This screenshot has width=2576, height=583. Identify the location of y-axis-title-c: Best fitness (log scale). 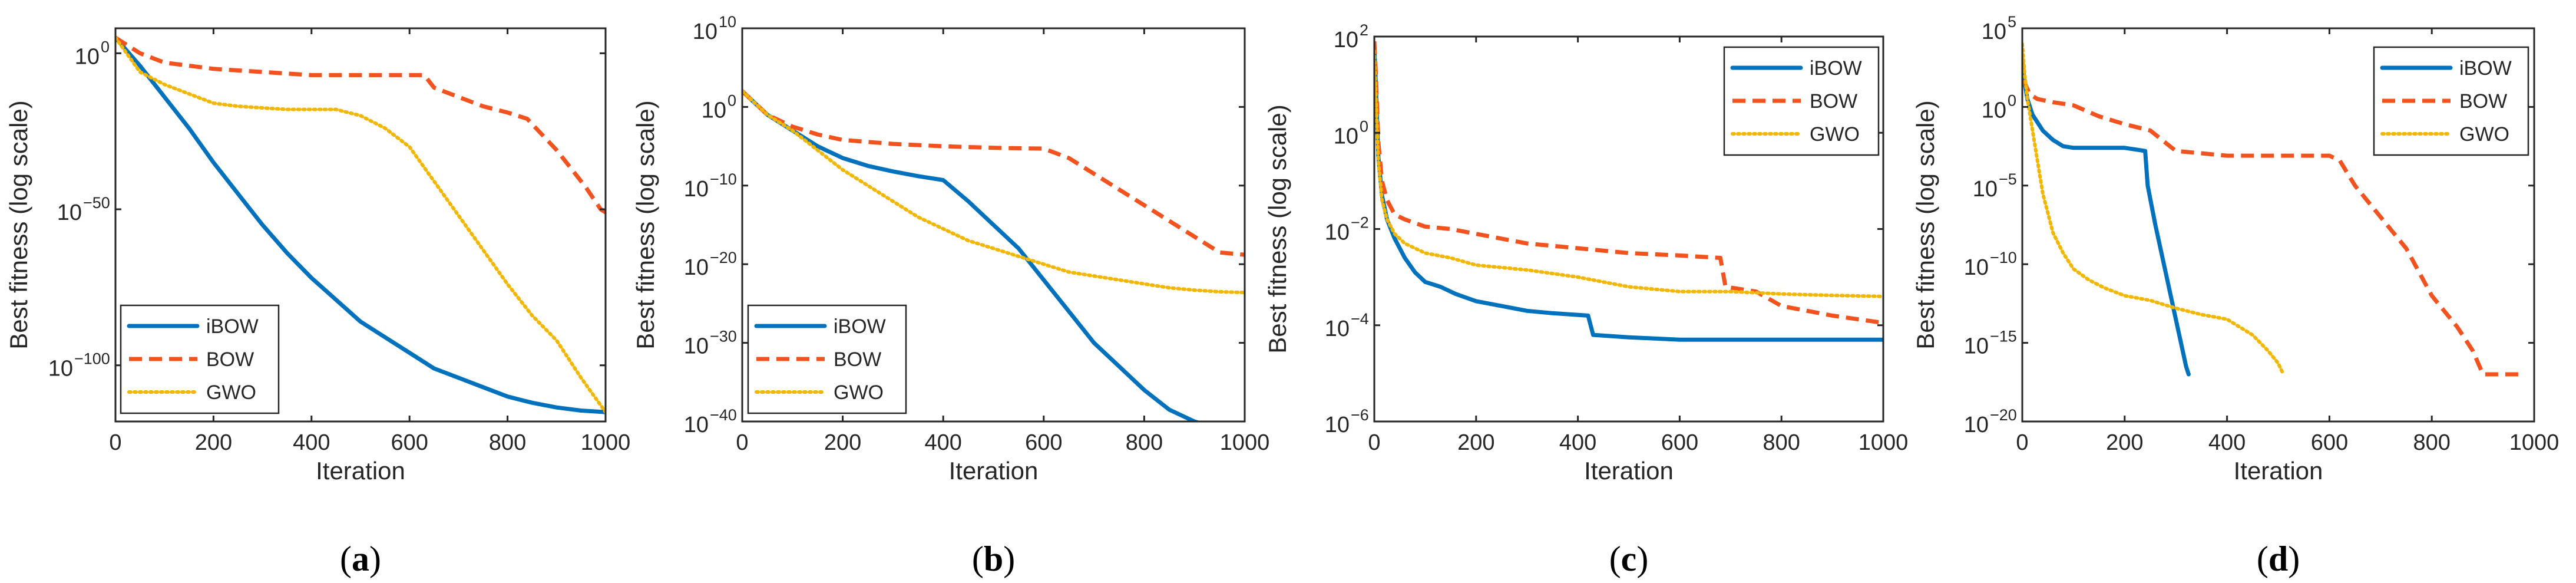
(1277, 229).